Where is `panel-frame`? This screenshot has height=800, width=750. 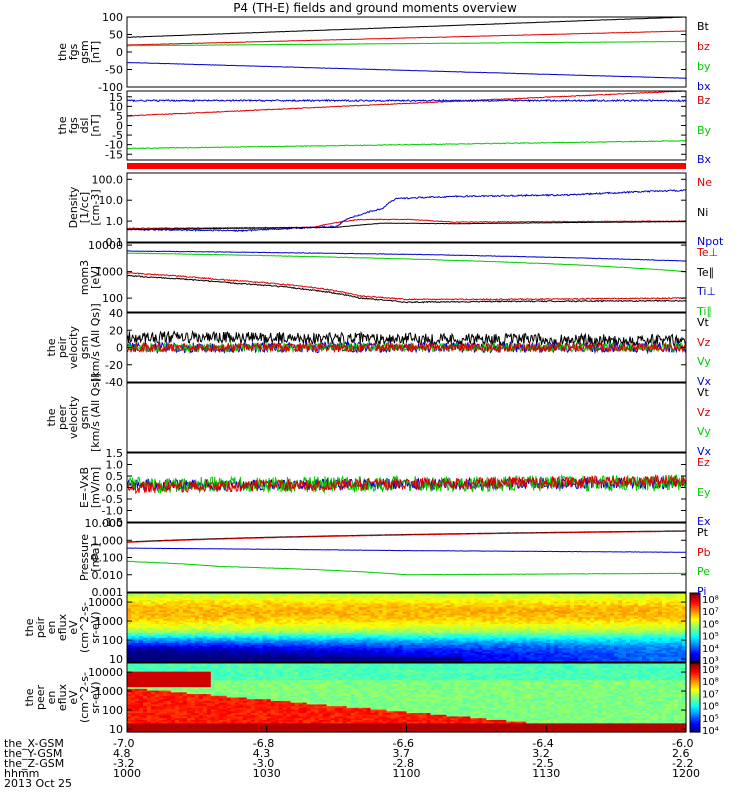
panel-frame is located at coordinates (406, 557).